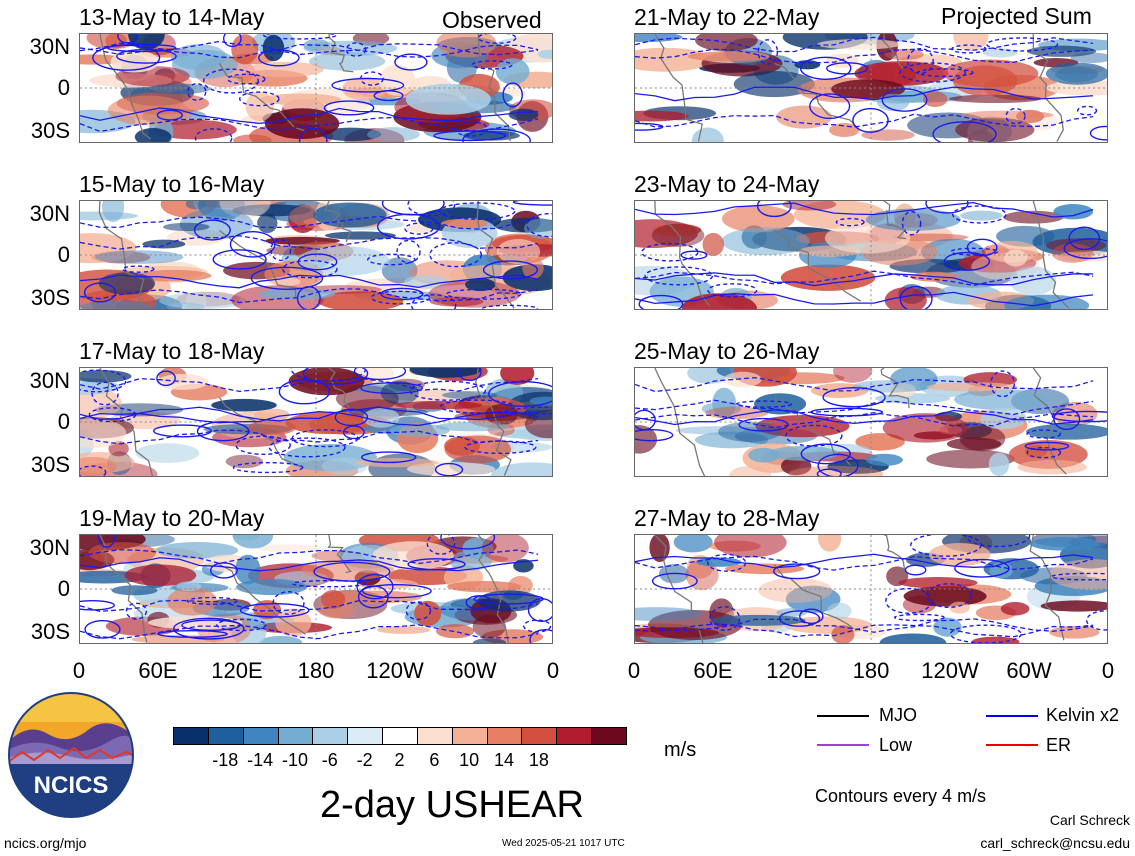  I want to click on footer-email: carl_schreck@ncsu.edu, so click(1055, 843).